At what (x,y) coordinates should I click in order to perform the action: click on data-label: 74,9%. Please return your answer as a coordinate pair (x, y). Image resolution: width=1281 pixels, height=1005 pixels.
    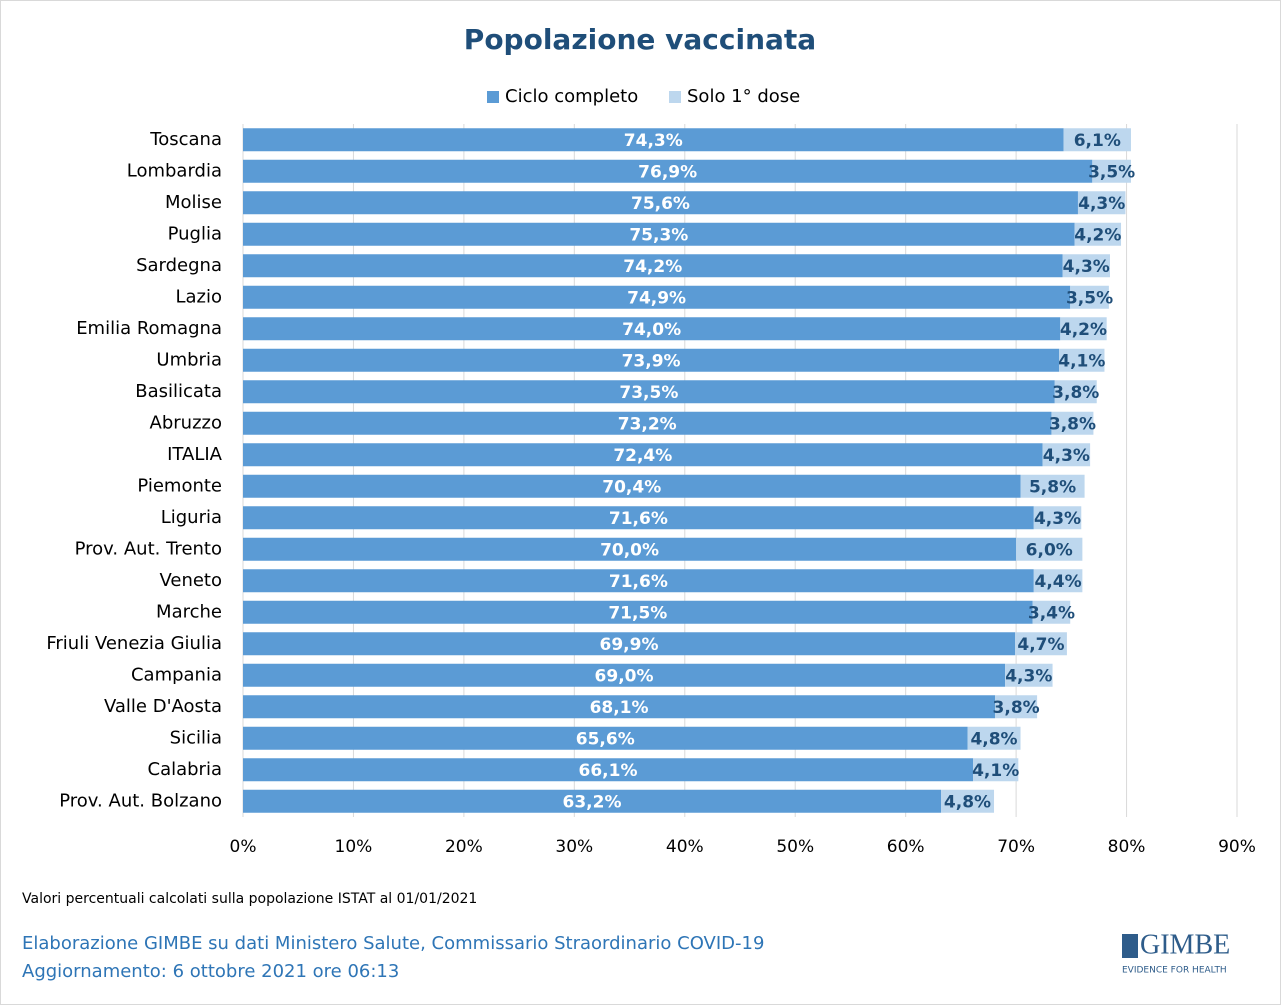
    Looking at the image, I should click on (656, 298).